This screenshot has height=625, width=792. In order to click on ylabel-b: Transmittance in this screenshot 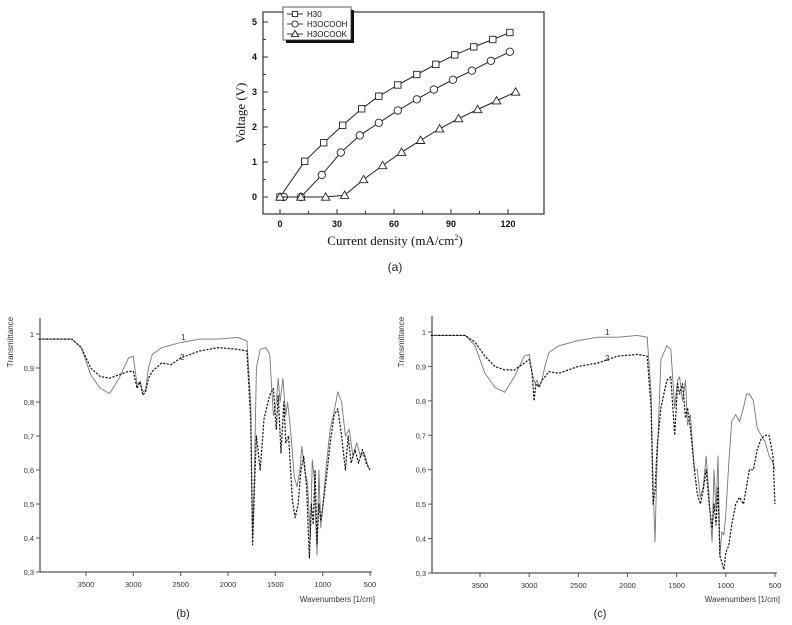, I will do `click(10, 341)`.